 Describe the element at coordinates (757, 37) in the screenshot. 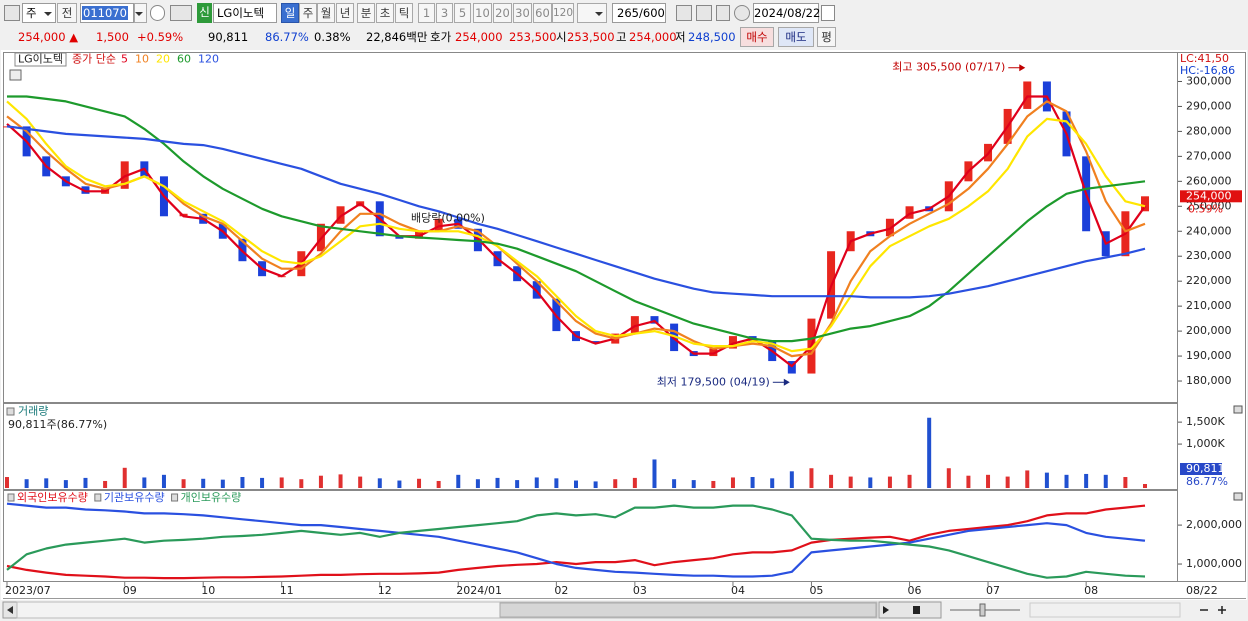

I see `buy-button: 매수` at that location.